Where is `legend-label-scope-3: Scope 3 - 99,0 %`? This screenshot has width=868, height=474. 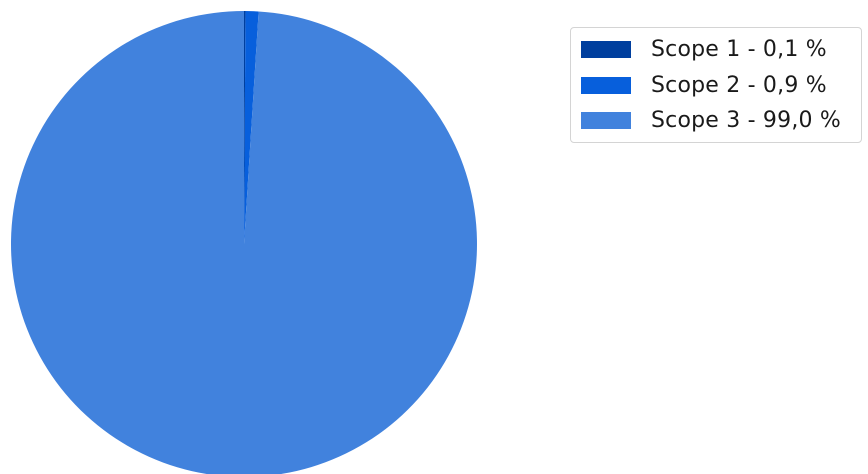
legend-label-scope-3: Scope 3 - 99,0 % is located at coordinates (746, 120).